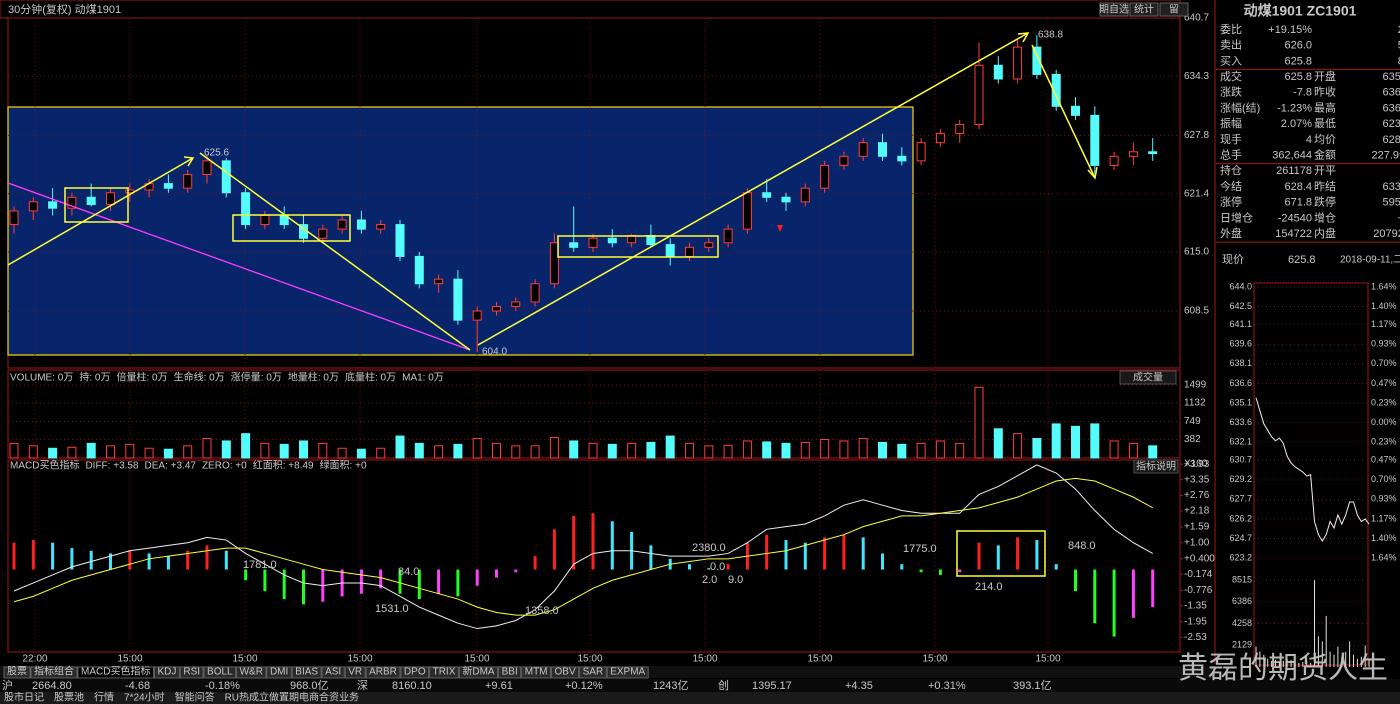 This screenshot has height=704, width=1400. What do you see at coordinates (24, 697) in the screenshot?
I see `bottom-link: 股市日记` at bounding box center [24, 697].